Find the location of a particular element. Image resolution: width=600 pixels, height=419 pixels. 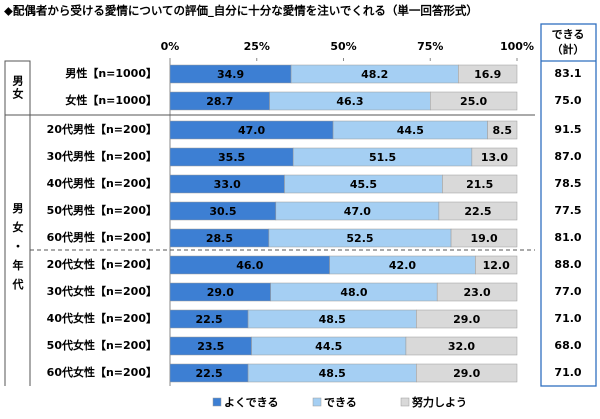

value-label: 32.0 is located at coordinates (461, 346).